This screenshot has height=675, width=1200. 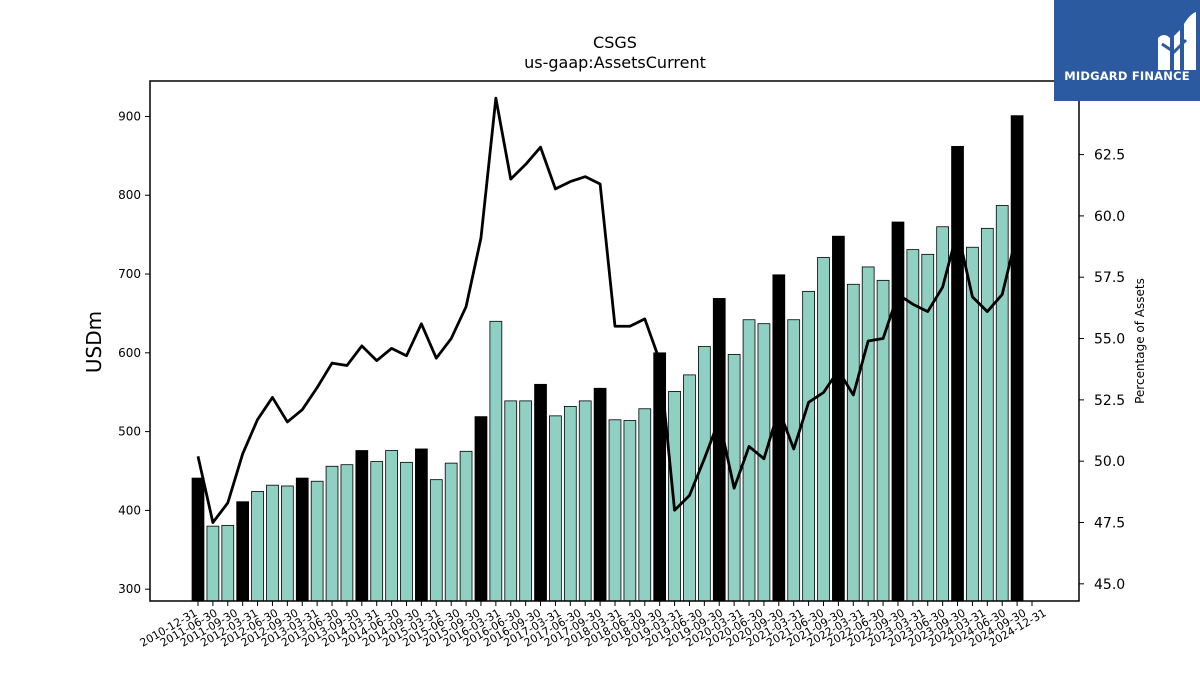 I want to click on y-tick-label: 900, so click(x=129, y=116).